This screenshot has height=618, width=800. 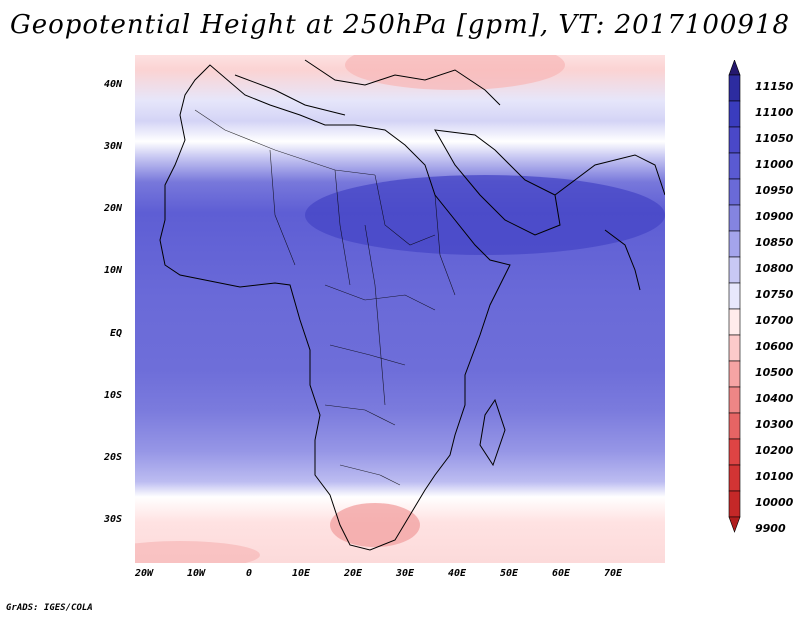 What do you see at coordinates (770, 528) in the screenshot?
I see `colorbar-label-9900: 9900` at bounding box center [770, 528].